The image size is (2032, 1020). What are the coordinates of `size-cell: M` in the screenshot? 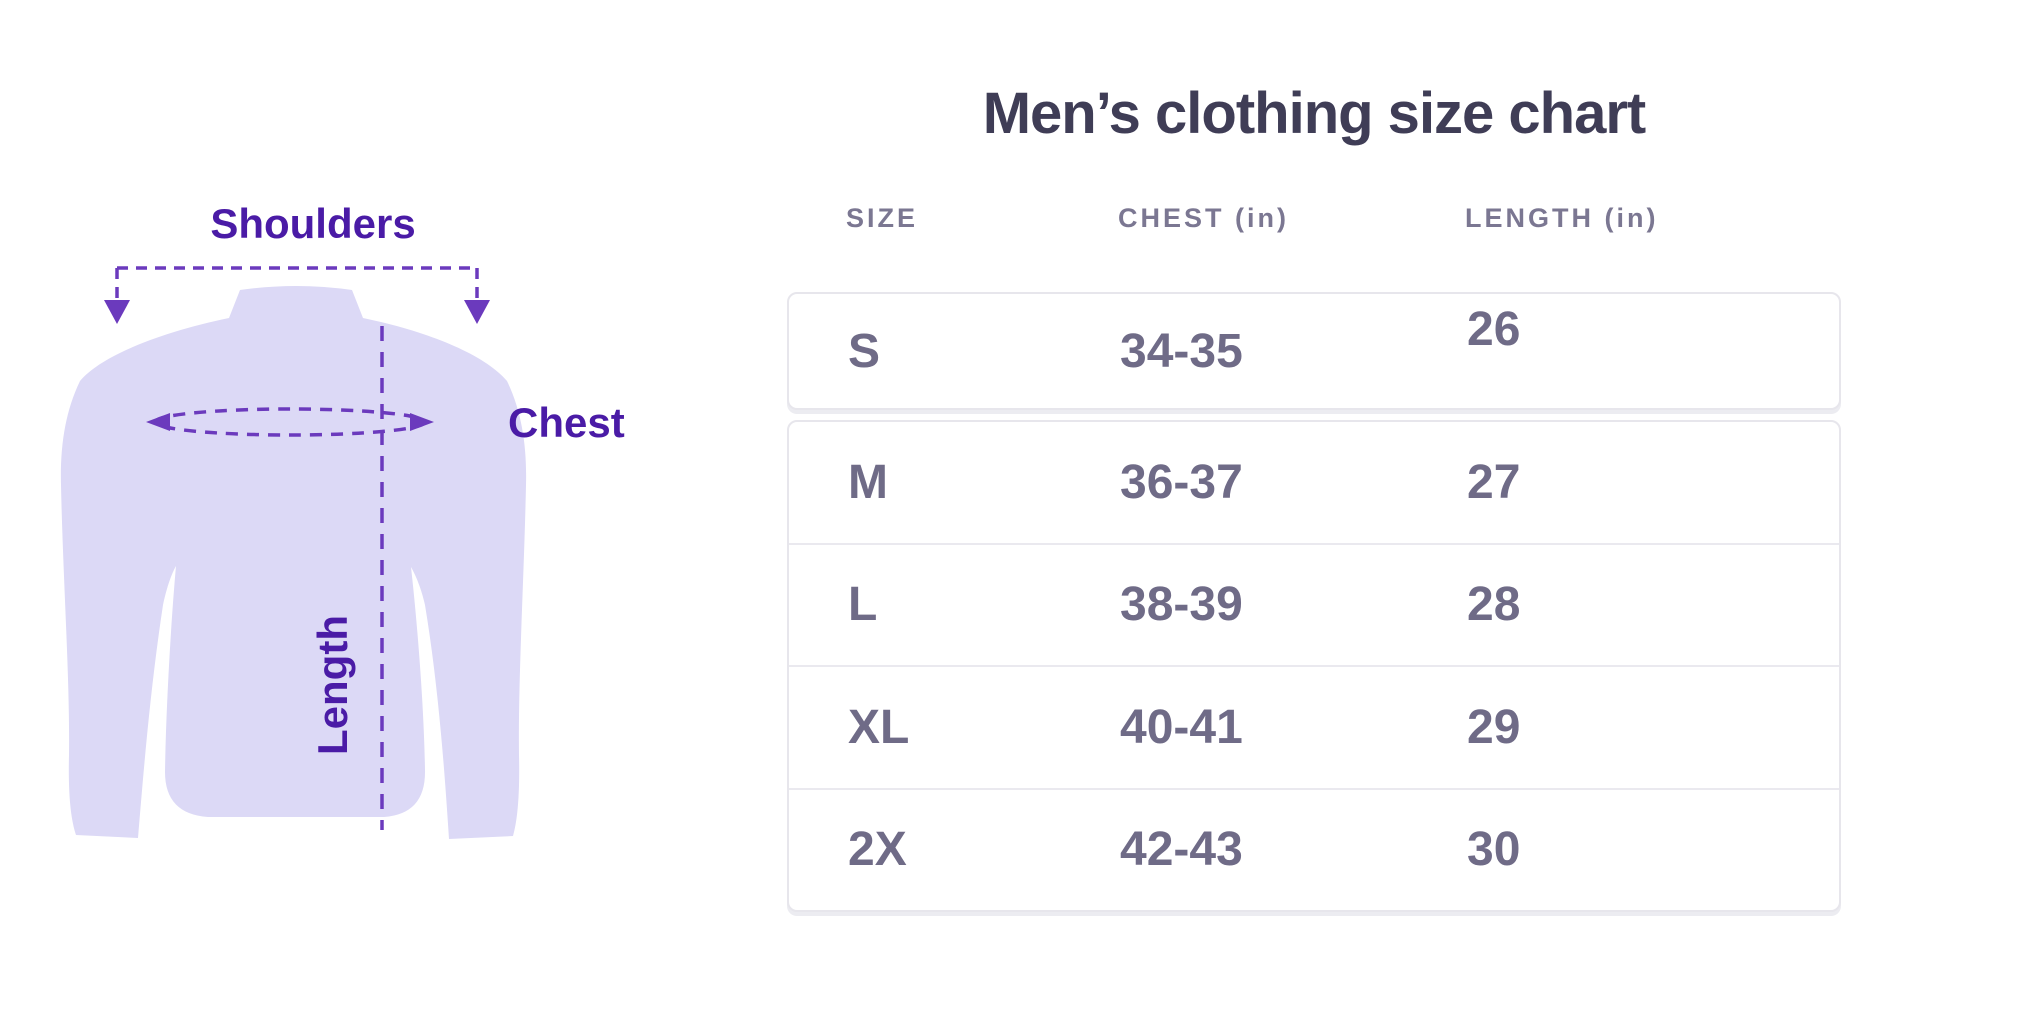 It's located at (868, 482).